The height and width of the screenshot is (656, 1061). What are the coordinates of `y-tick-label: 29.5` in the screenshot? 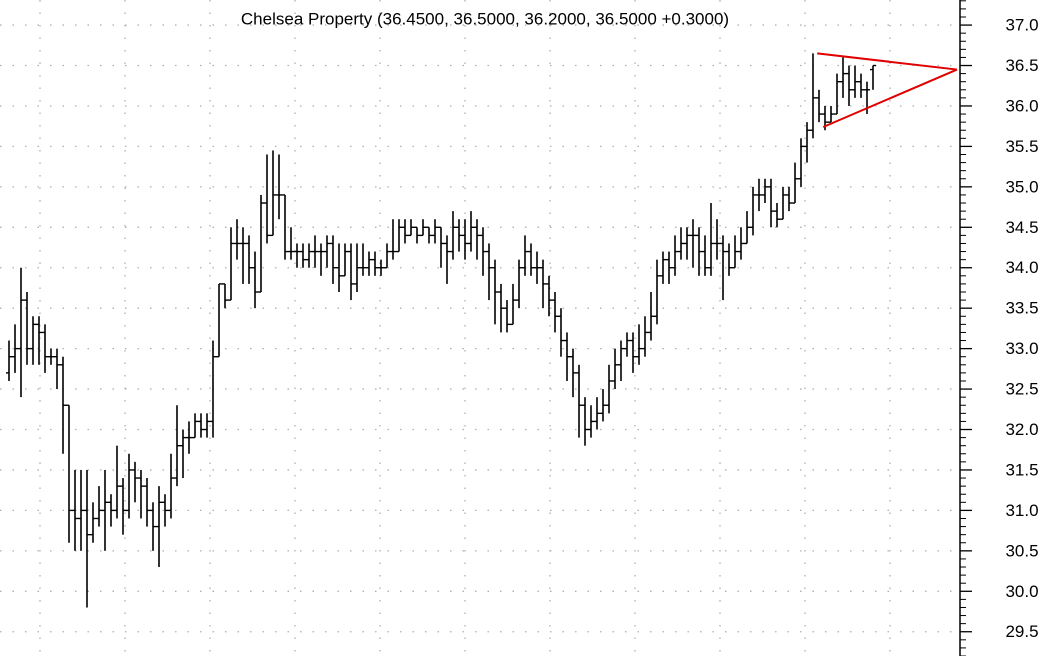 It's located at (1021, 631).